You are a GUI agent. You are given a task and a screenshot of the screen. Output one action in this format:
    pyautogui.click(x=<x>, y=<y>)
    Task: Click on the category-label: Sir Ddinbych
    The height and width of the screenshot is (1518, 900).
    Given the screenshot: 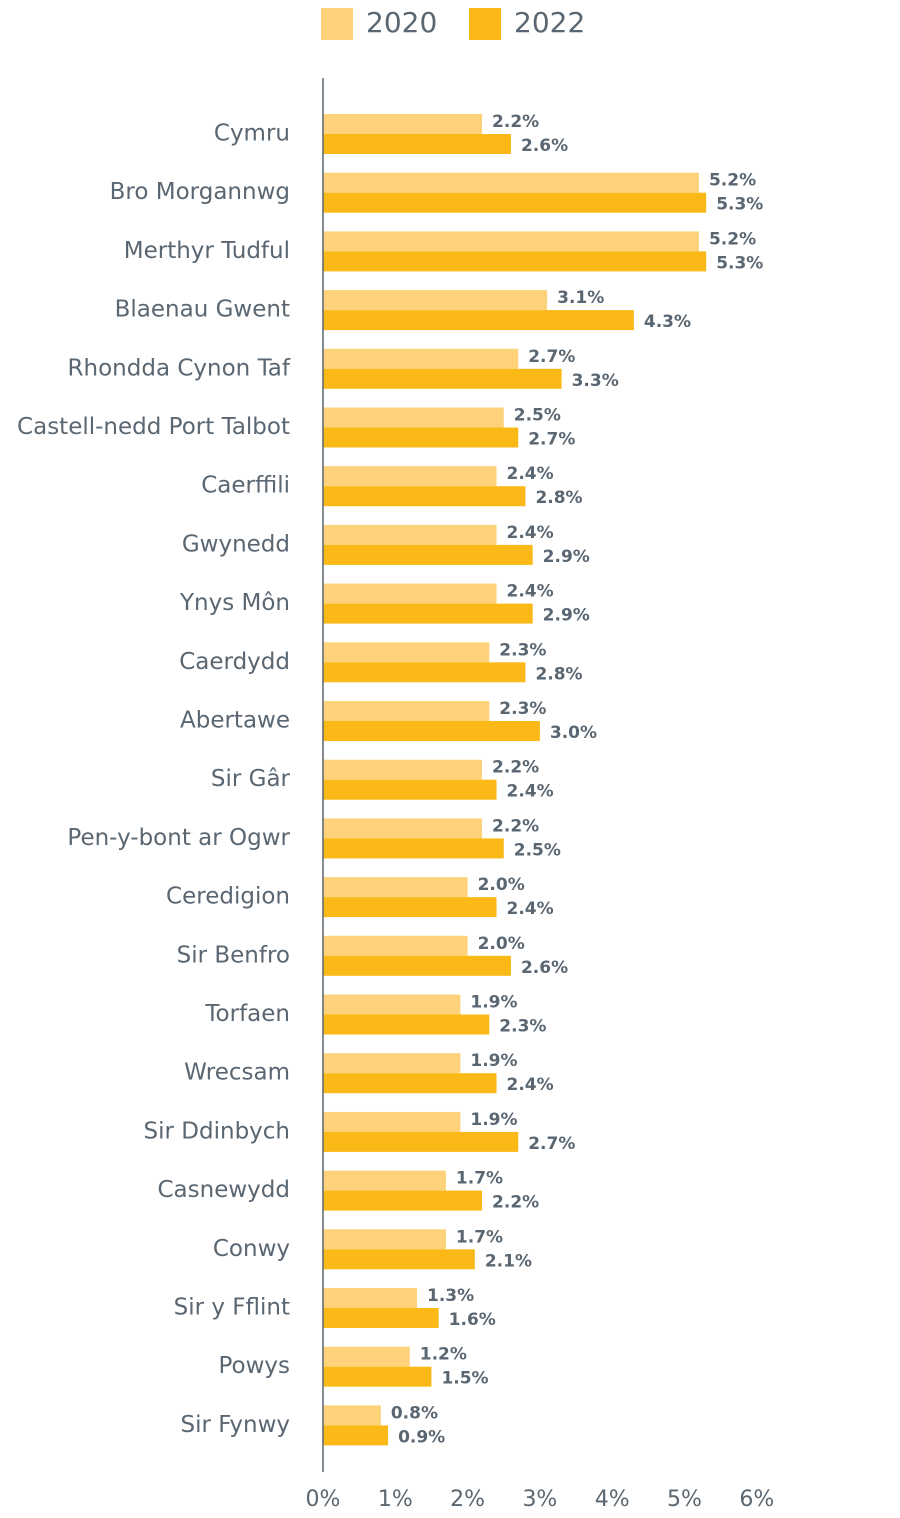 What is the action you would take?
    pyautogui.click(x=217, y=1131)
    